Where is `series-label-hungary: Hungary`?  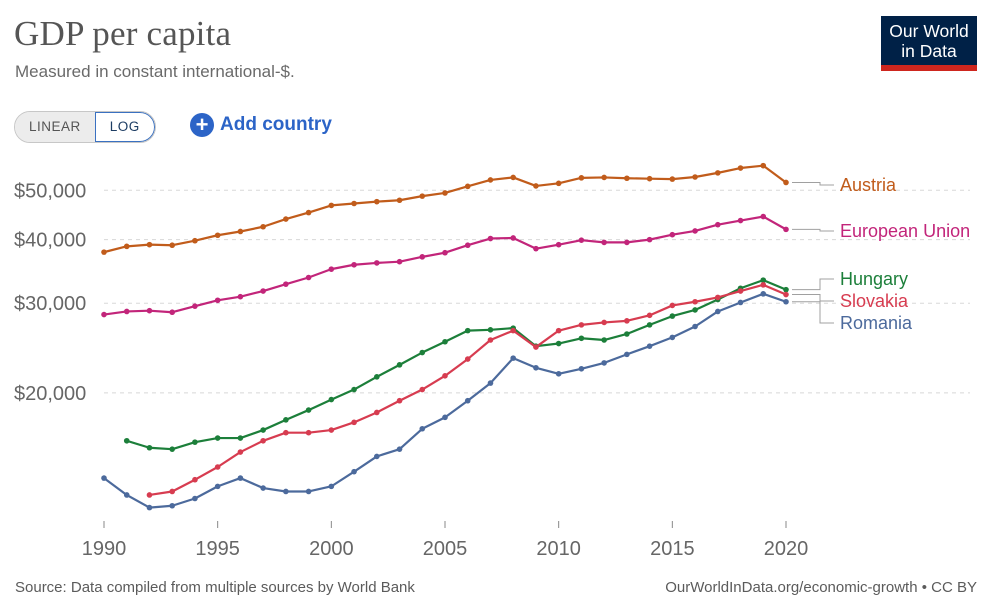 series-label-hungary: Hungary is located at coordinates (874, 279).